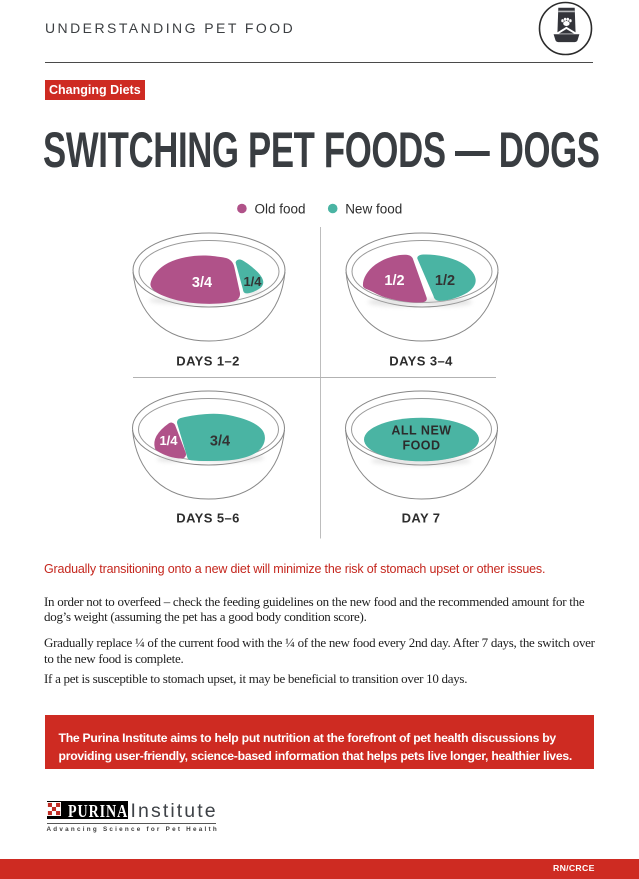  What do you see at coordinates (421, 361) in the screenshot?
I see `svg-text: DAYS 3–4` at bounding box center [421, 361].